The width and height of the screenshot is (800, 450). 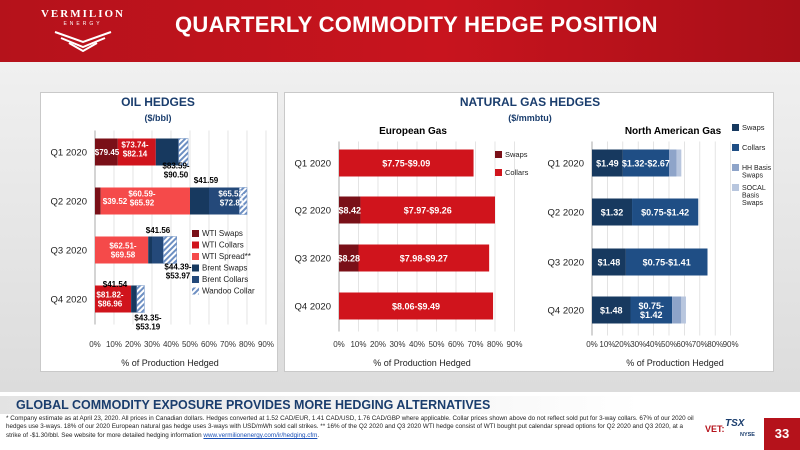 I want to click on hedging-link: www.vermilionenergy.com/ir/hedging.cfm, so click(x=260, y=435).